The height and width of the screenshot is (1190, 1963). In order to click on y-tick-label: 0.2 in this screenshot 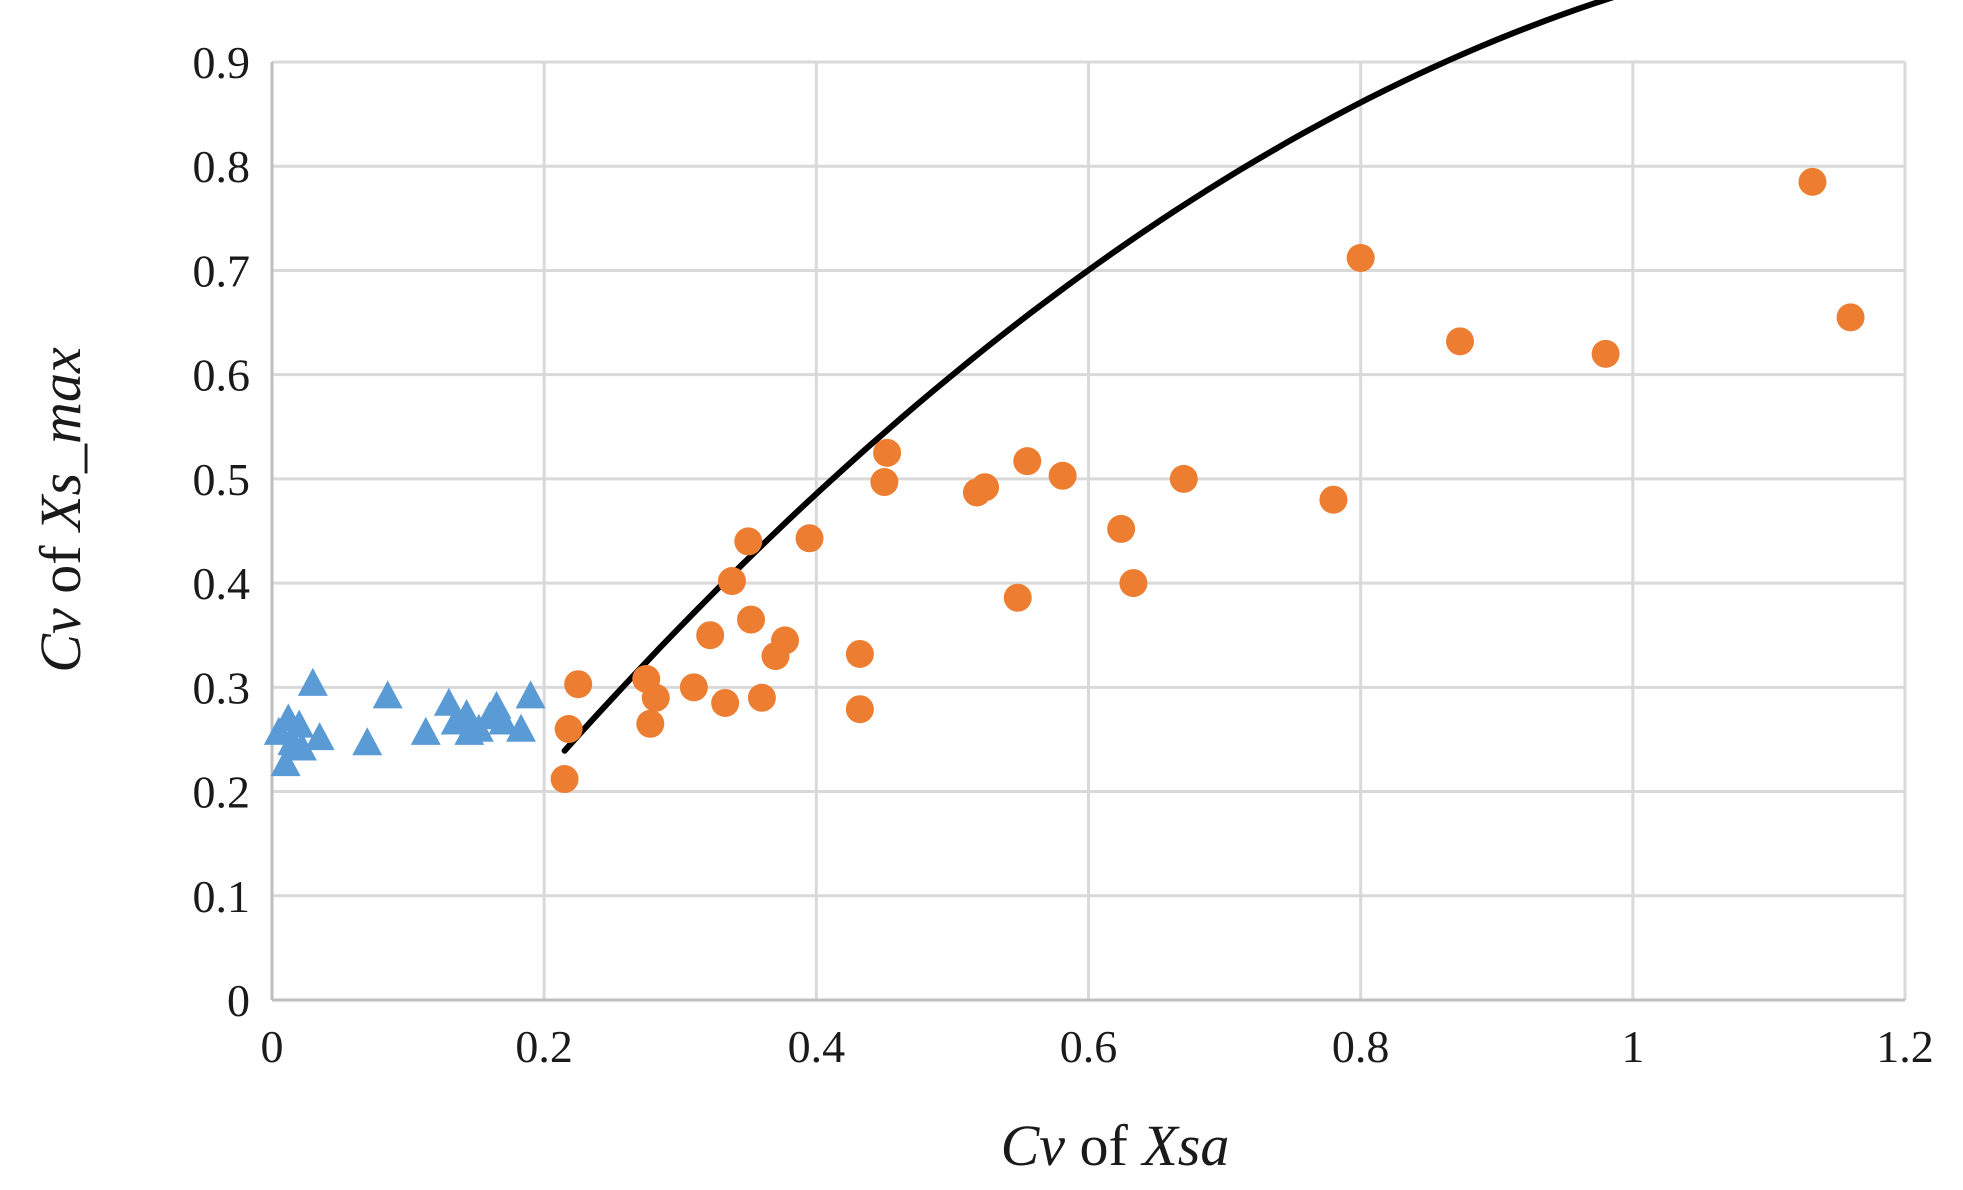, I will do `click(222, 792)`.